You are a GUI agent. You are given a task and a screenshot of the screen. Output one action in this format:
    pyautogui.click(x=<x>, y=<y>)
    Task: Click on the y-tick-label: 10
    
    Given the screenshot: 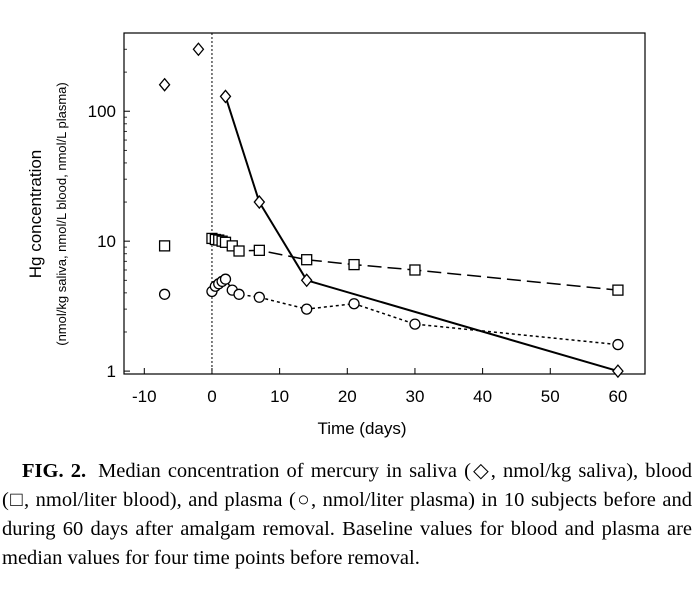 What is the action you would take?
    pyautogui.click(x=106, y=241)
    